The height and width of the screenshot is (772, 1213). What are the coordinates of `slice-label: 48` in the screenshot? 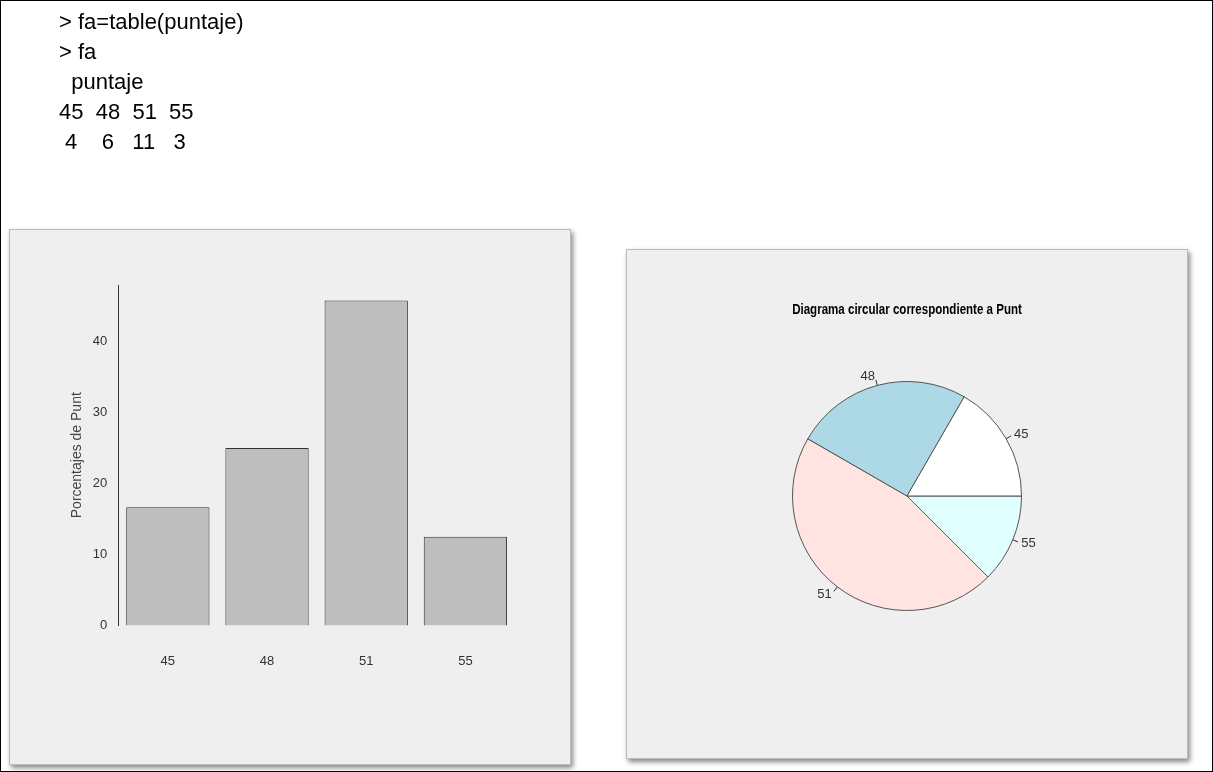 It's located at (867, 376).